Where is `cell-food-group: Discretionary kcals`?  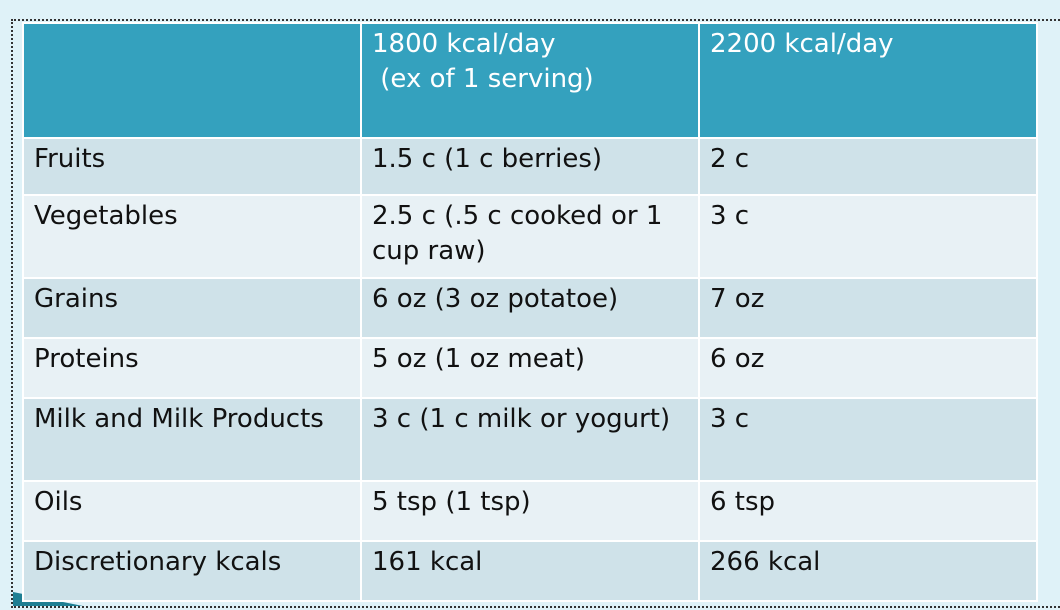 cell-food-group: Discretionary kcals is located at coordinates (192, 571).